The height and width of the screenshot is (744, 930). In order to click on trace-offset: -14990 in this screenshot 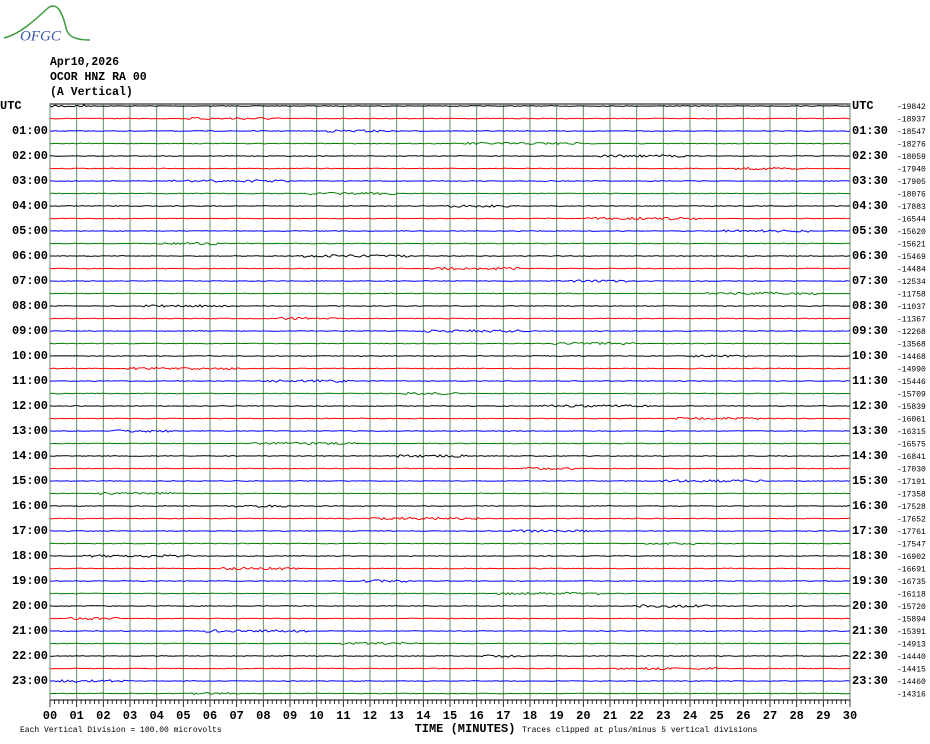, I will do `click(911, 370)`.